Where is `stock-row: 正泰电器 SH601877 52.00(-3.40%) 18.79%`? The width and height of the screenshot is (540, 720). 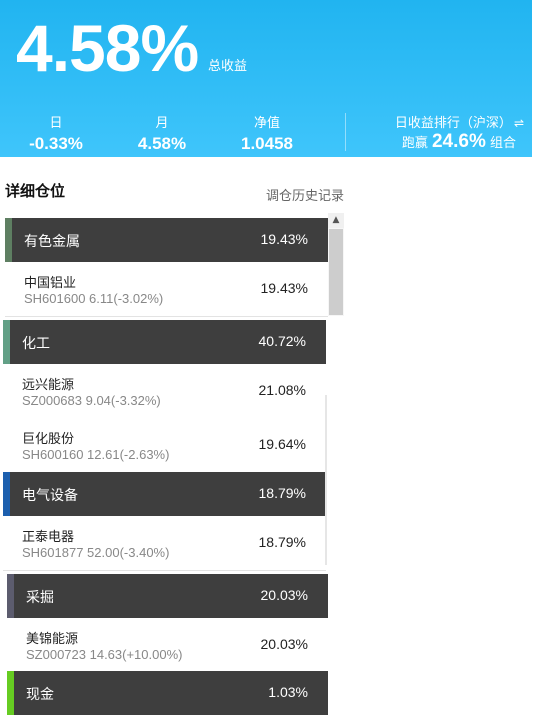
stock-row: 正泰电器 SH601877 52.00(-3.40%) 18.79% is located at coordinates (164, 543).